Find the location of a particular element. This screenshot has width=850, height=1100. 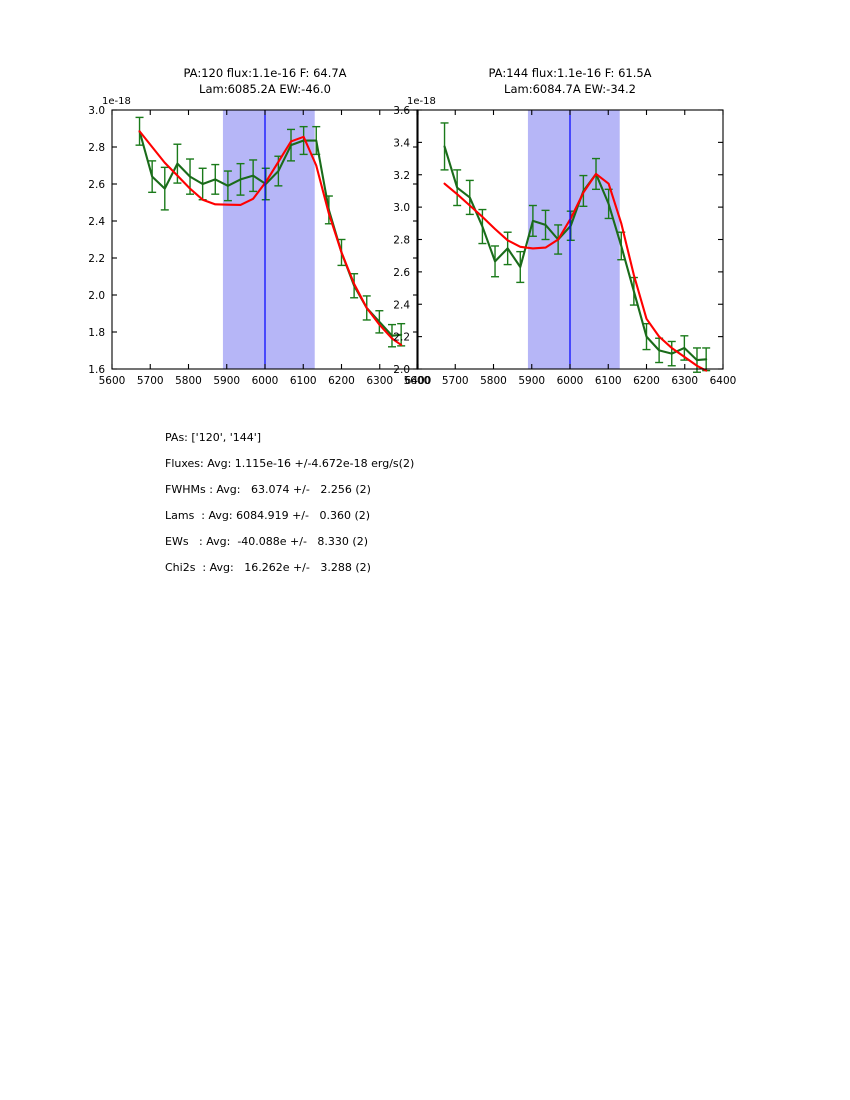

summary-row-ews: EWs : Avg: -40.088e +/- 8.330 (2) is located at coordinates (266, 541).